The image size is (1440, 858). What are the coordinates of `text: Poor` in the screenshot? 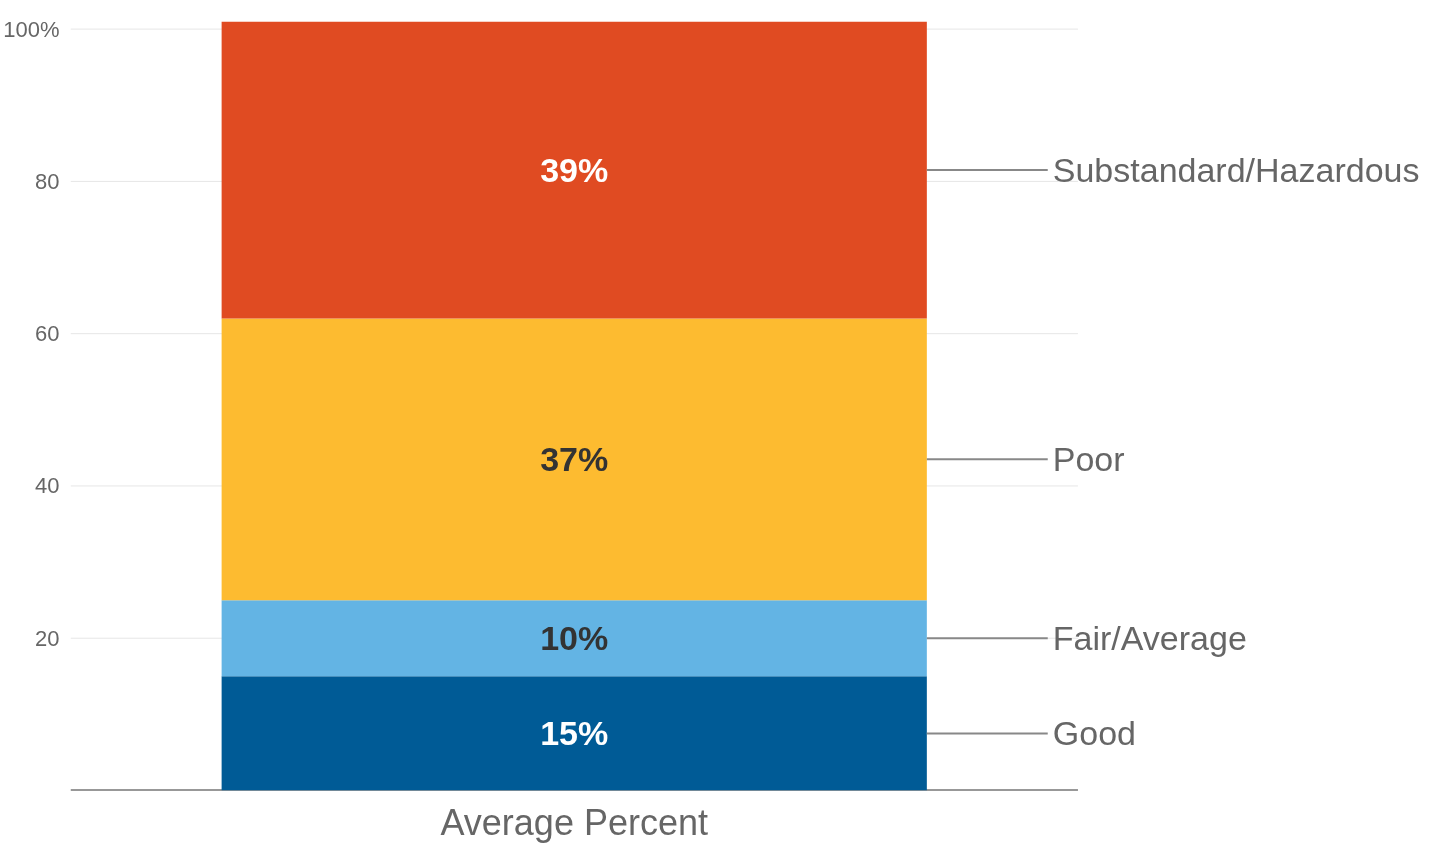 It's located at (1088, 459).